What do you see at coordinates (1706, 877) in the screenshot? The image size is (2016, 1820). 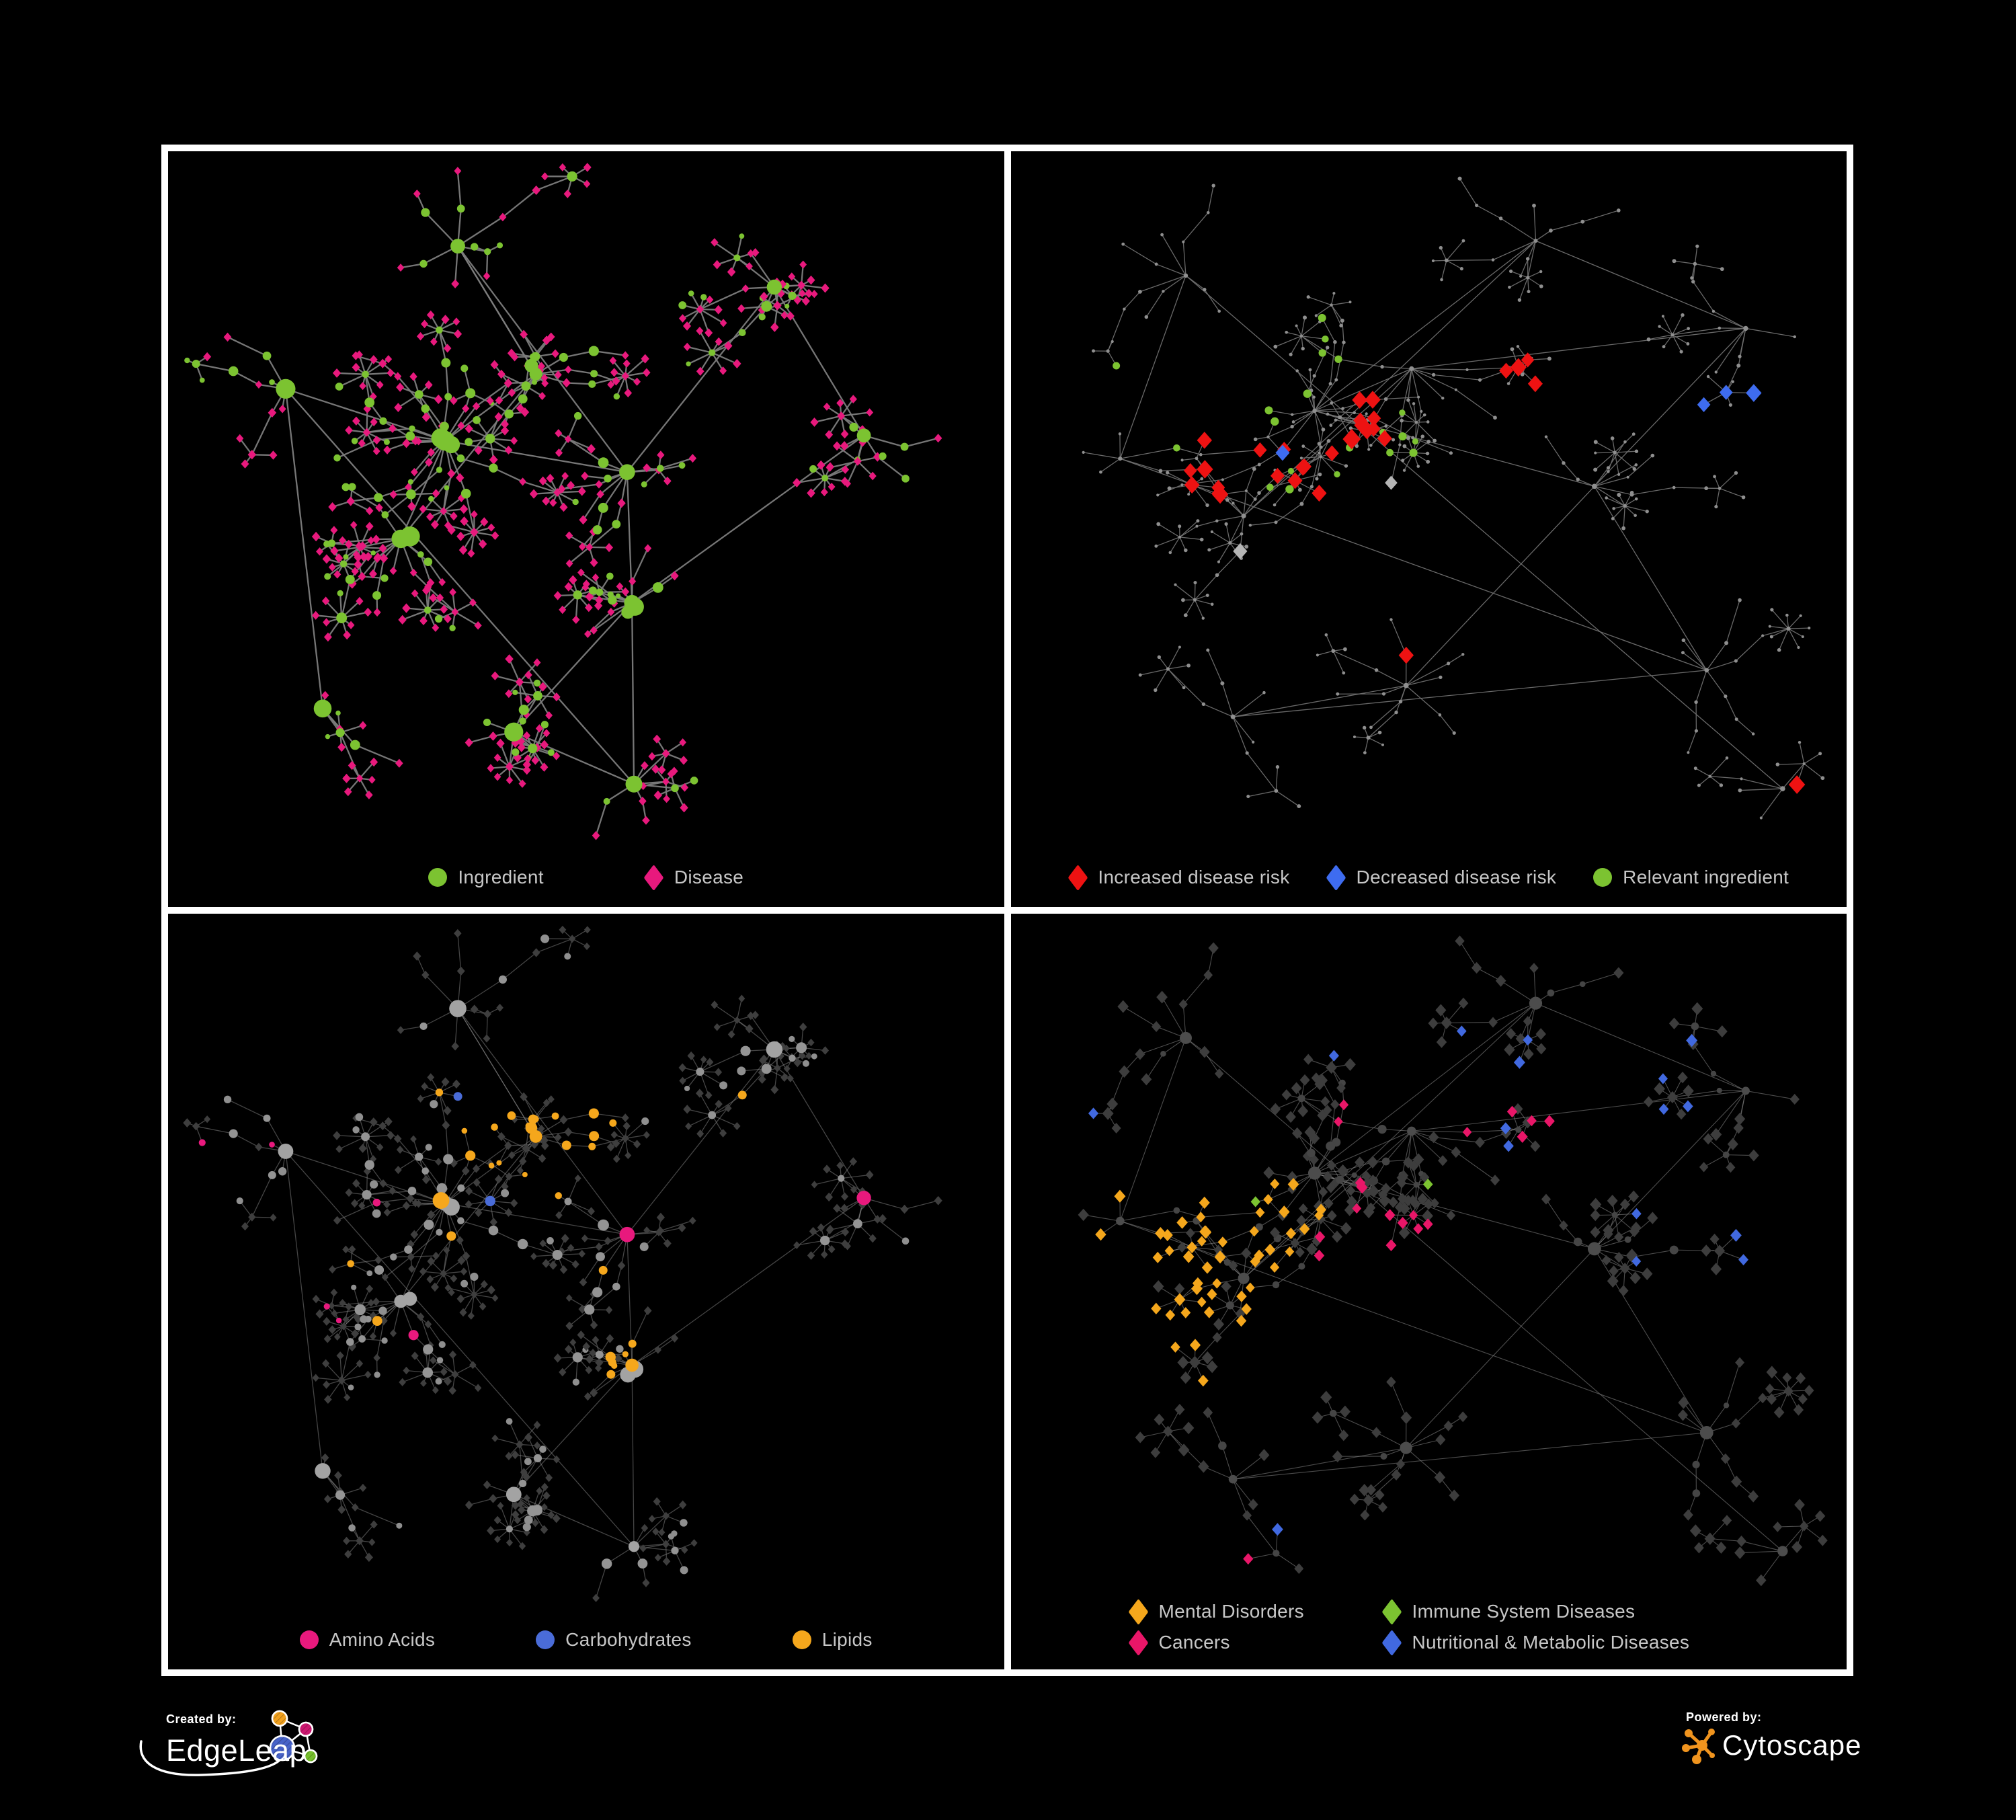 I see `legend-label-relevant-ingredient: Relevant ingredient` at bounding box center [1706, 877].